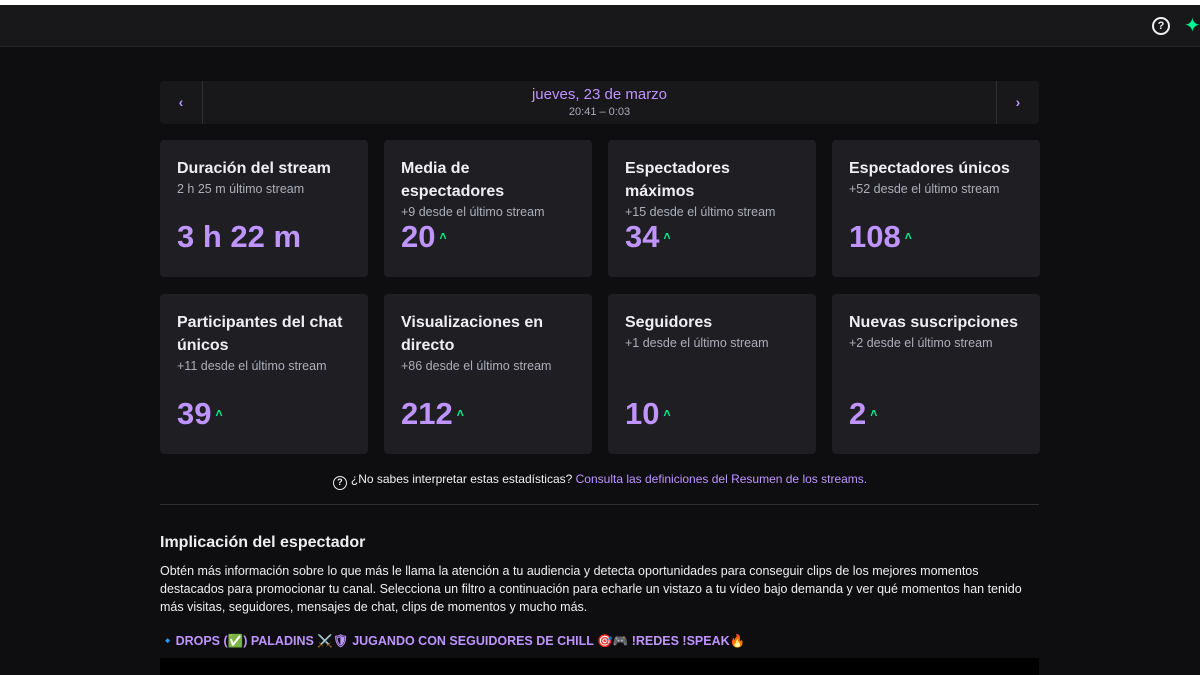 The width and height of the screenshot is (1200, 675). Describe the element at coordinates (194, 413) in the screenshot. I see `stat-value-number: 39` at that location.